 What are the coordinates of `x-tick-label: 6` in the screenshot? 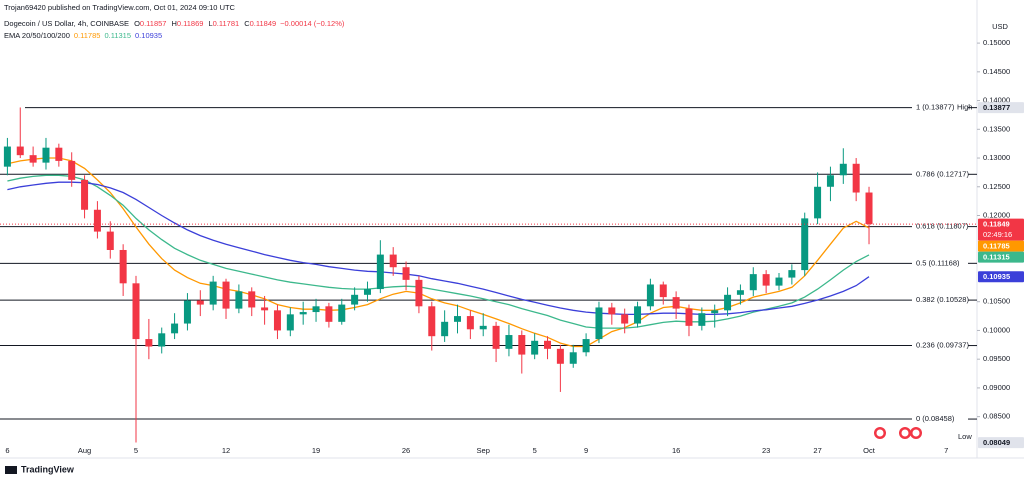 It's located at (7, 450).